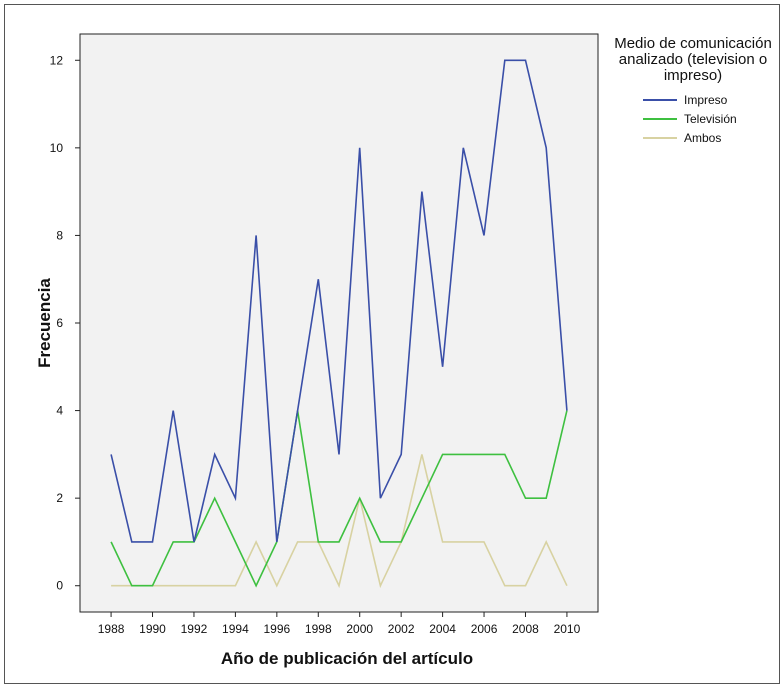 This screenshot has height=684, width=784. Describe the element at coordinates (484, 629) in the screenshot. I see `x-tick-label: 2006` at that location.